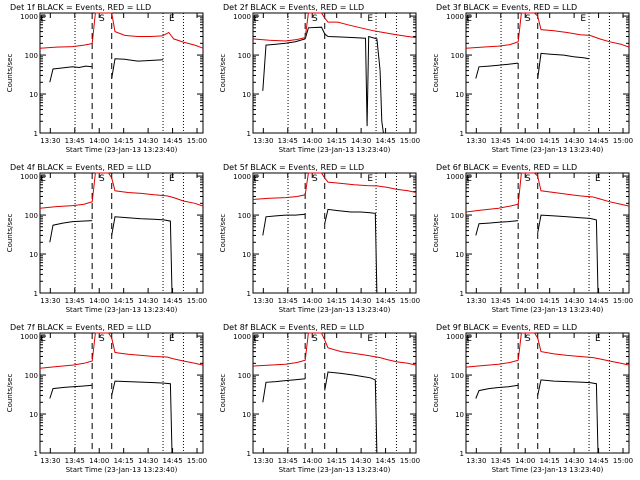 This screenshot has height=480, width=640. I want to click on panel-title: Det 4f BLACK = Events, RED = LLD, so click(80, 167).